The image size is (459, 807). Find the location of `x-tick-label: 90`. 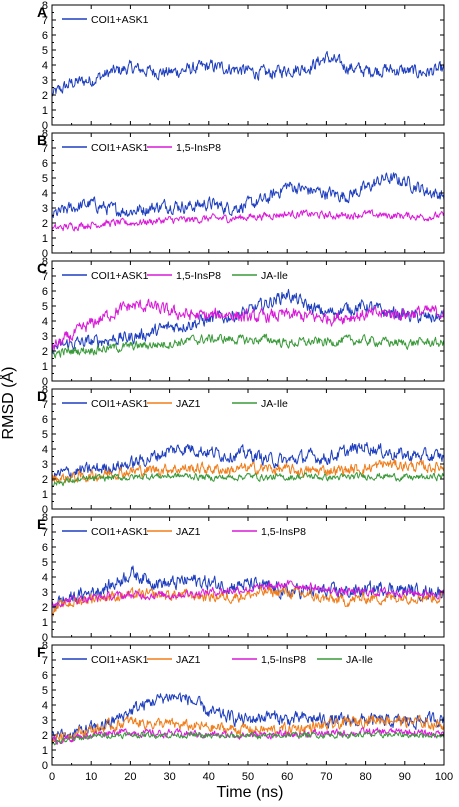

x-tick-label: 90 is located at coordinates (405, 777).